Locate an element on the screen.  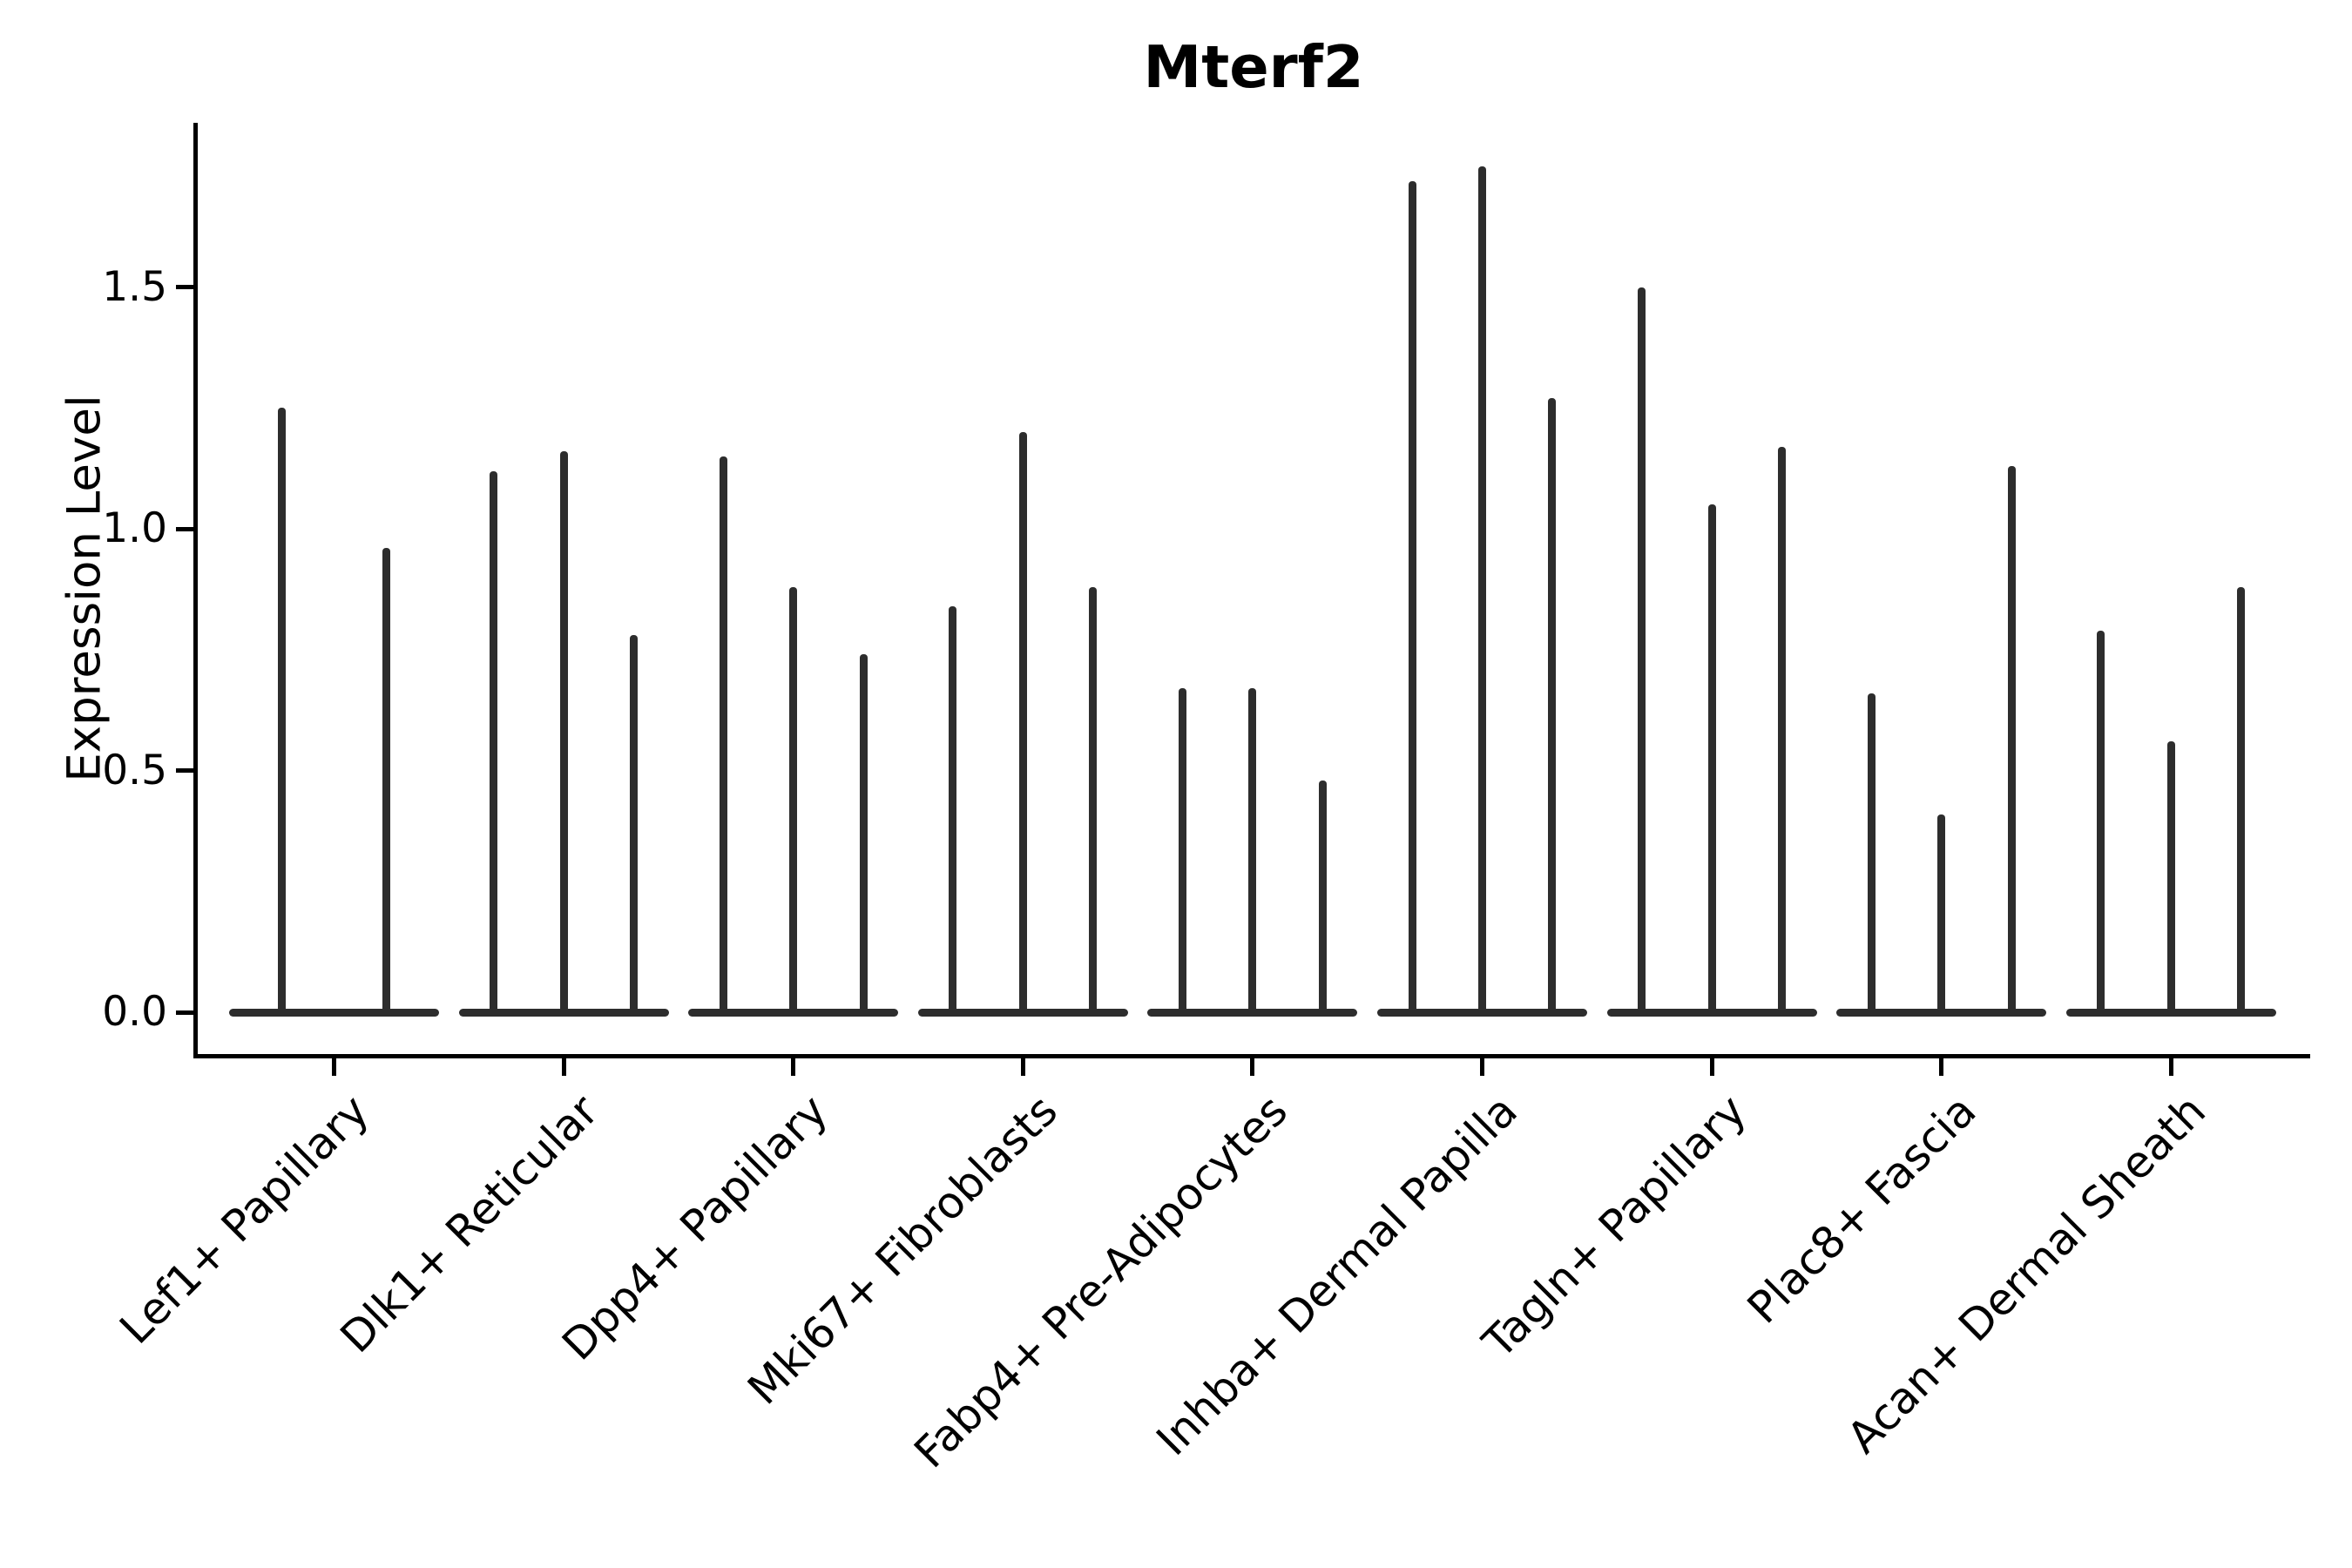
x-axis-bottom-spine is located at coordinates (1251, 1056).